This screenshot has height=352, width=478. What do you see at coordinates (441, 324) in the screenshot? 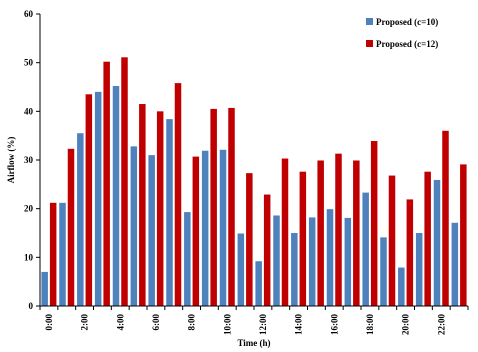
I see `x-tick-label-22: 22:00` at bounding box center [441, 324].